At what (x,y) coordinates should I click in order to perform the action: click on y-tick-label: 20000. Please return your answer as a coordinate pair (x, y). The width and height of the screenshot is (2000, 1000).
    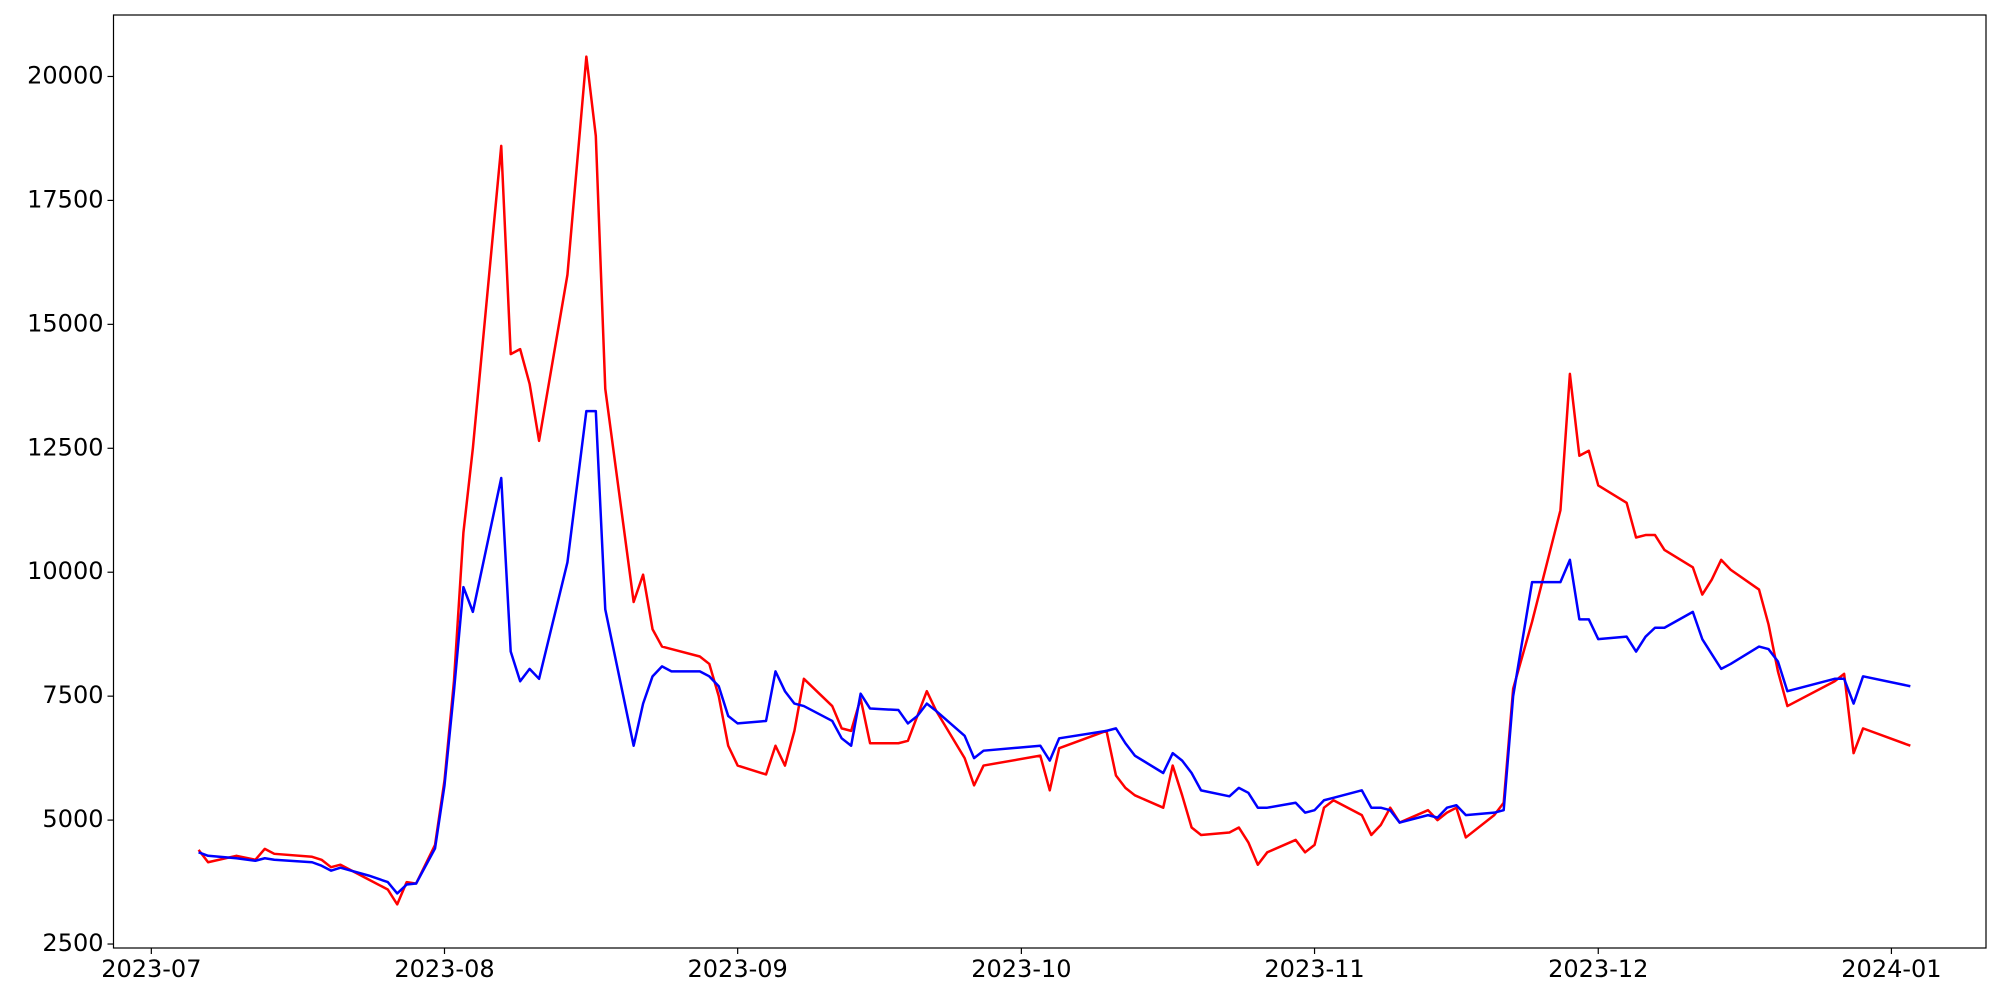
    Looking at the image, I should click on (65, 75).